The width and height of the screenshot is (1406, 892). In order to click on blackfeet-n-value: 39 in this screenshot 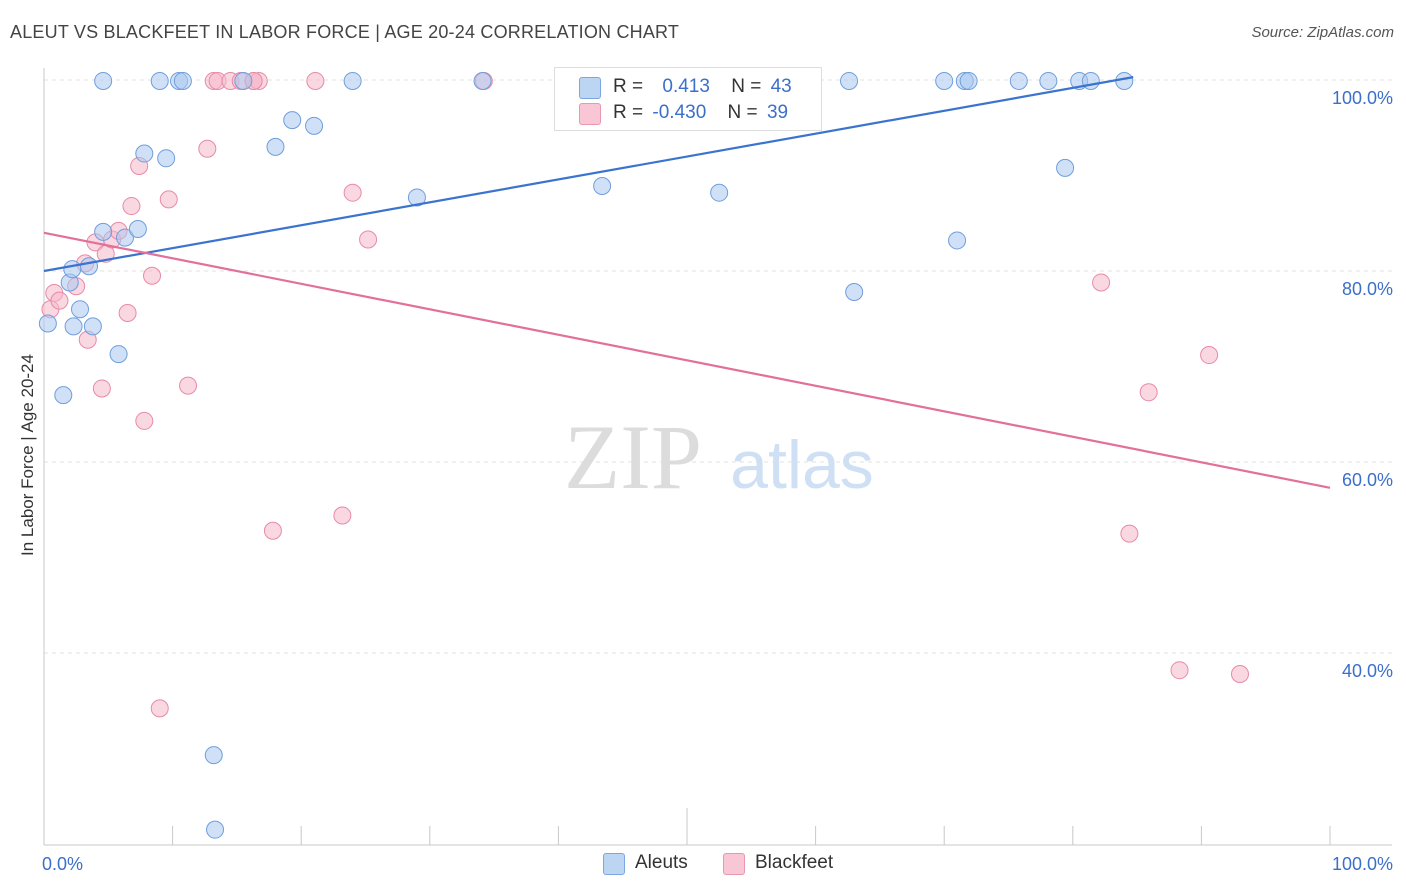, I will do `click(777, 112)`.